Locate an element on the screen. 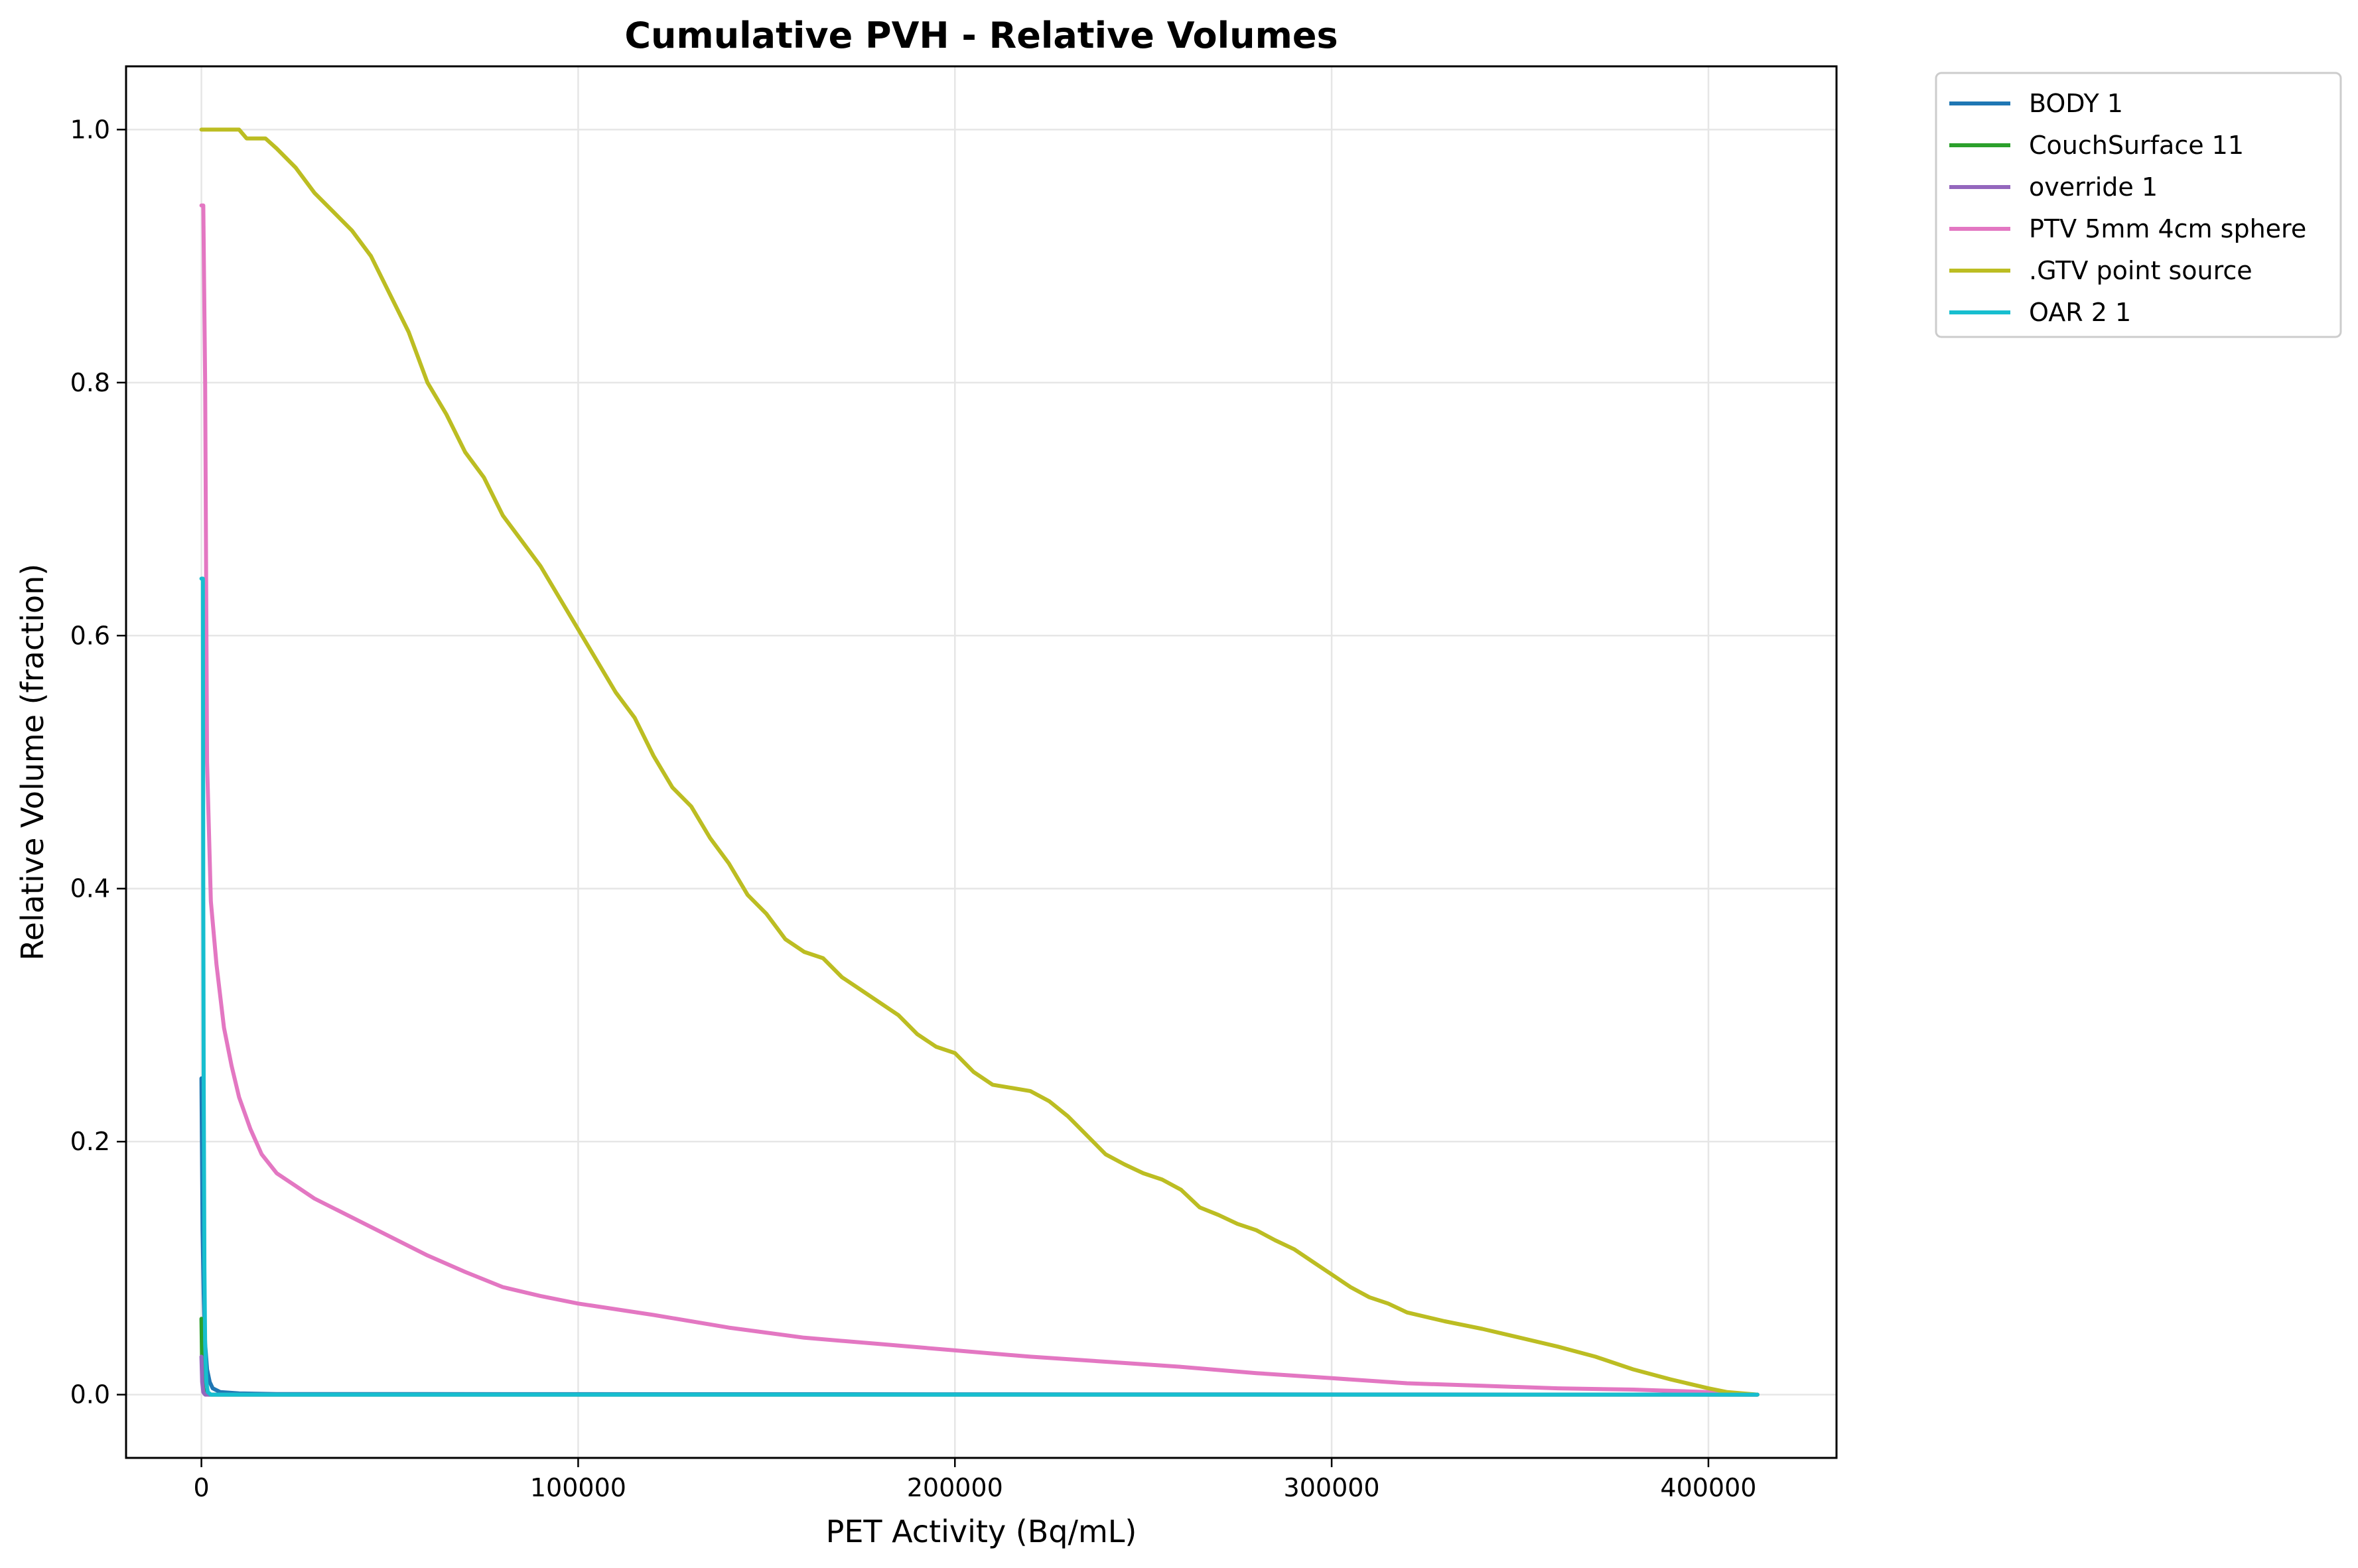  legend-label-body-1: BODY 1 is located at coordinates (2076, 104).